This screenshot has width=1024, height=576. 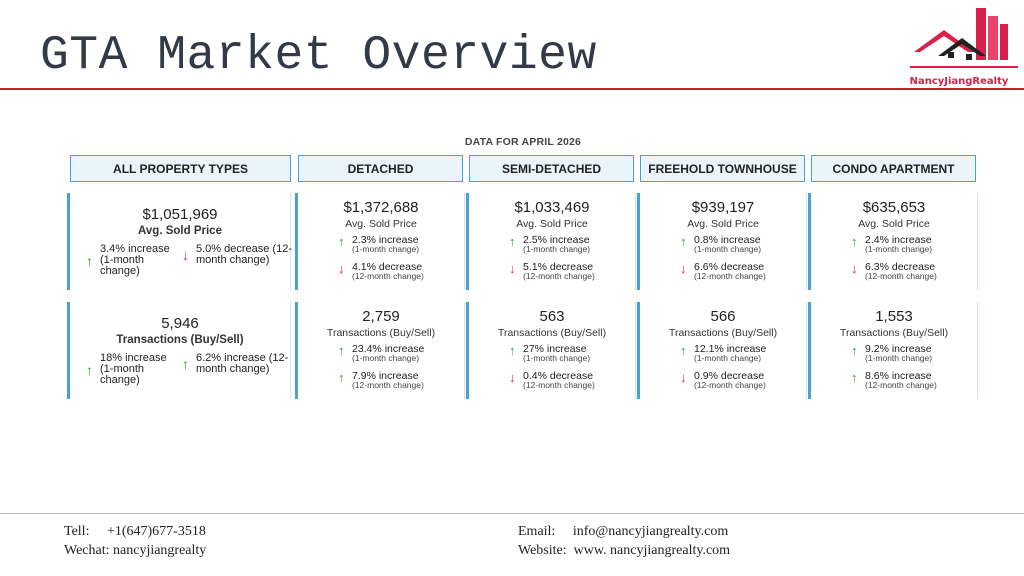 I want to click on all-transactions: 5,946, so click(x=180, y=323).